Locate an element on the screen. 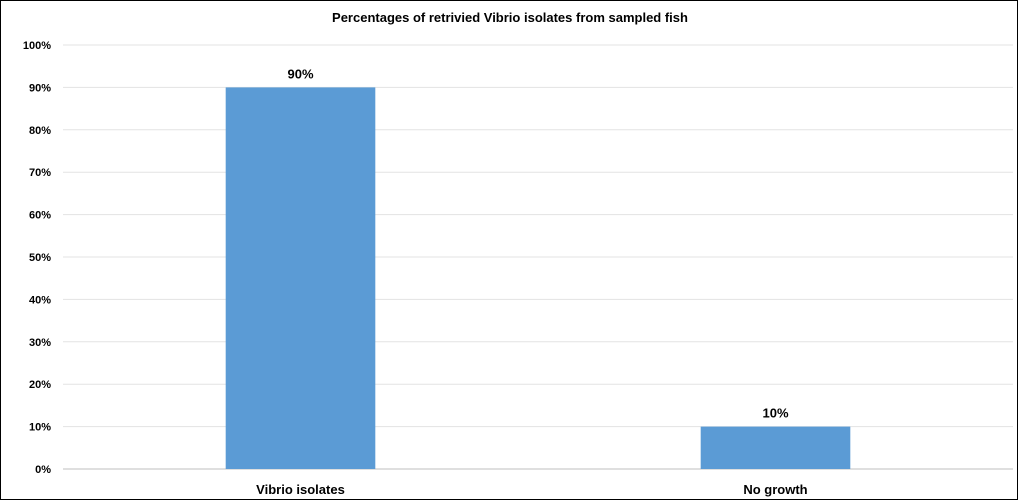  y-tick-label: 10% is located at coordinates (40, 428).